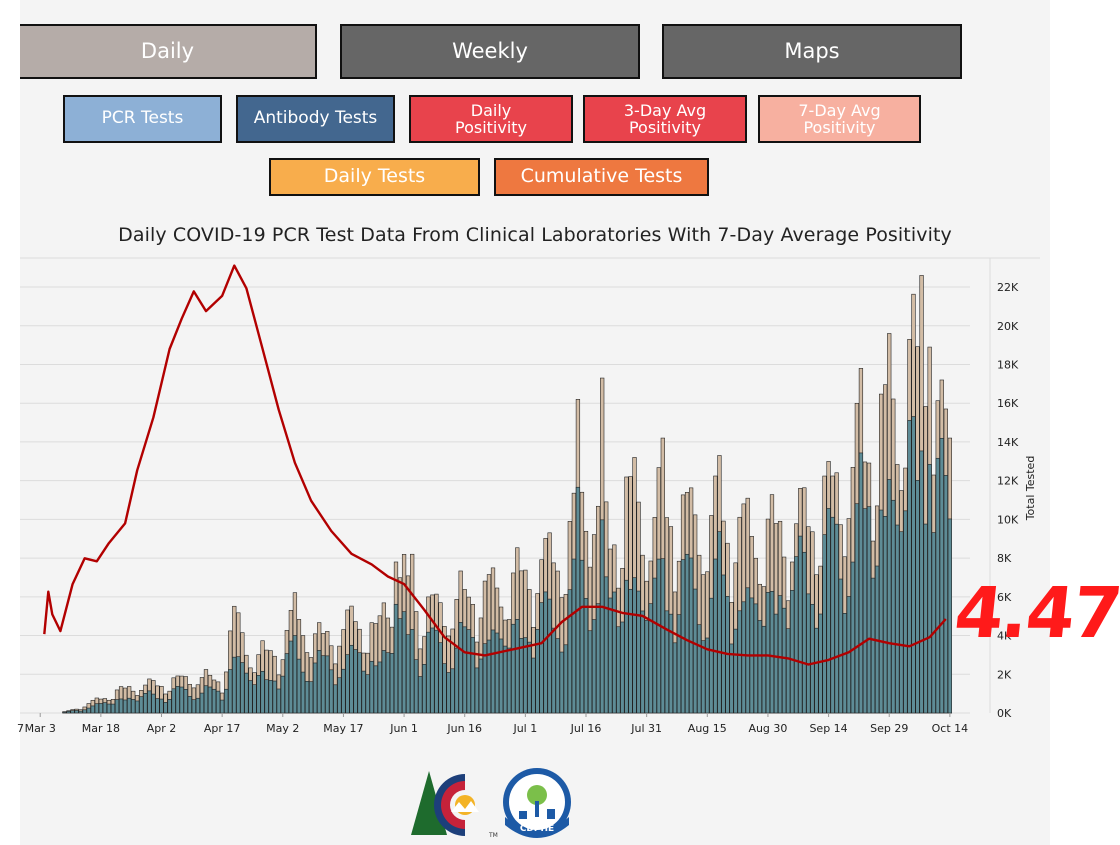 Image resolution: width=1120 pixels, height=845 pixels. Describe the element at coordinates (537, 803) in the screenshot. I see `cdphe-logo-icon: CDPHE` at that location.